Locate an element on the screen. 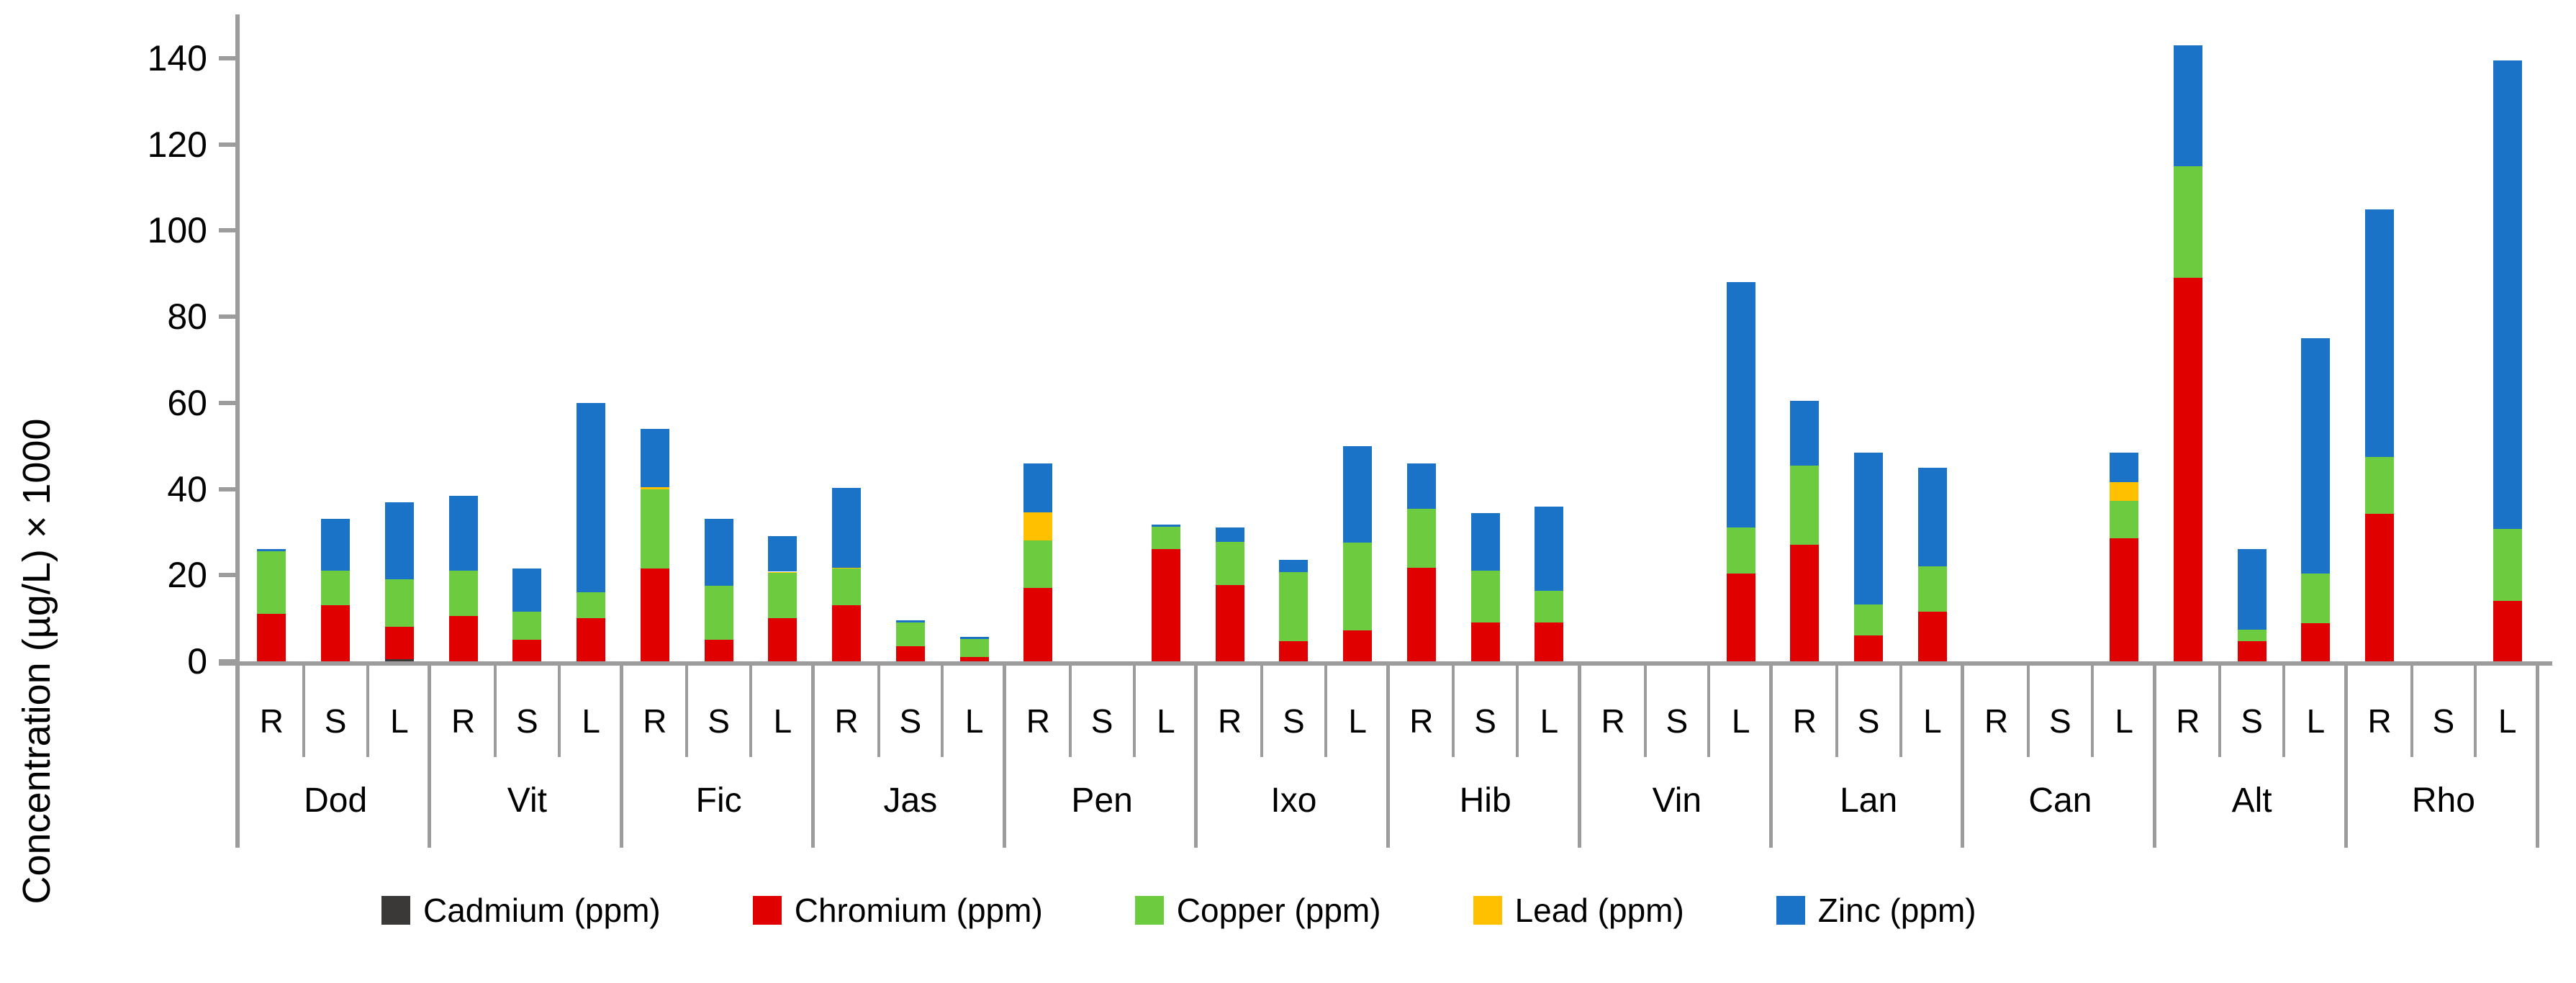 Image resolution: width=2576 pixels, height=983 pixels. segment-Ixo-R-copper is located at coordinates (1229, 564).